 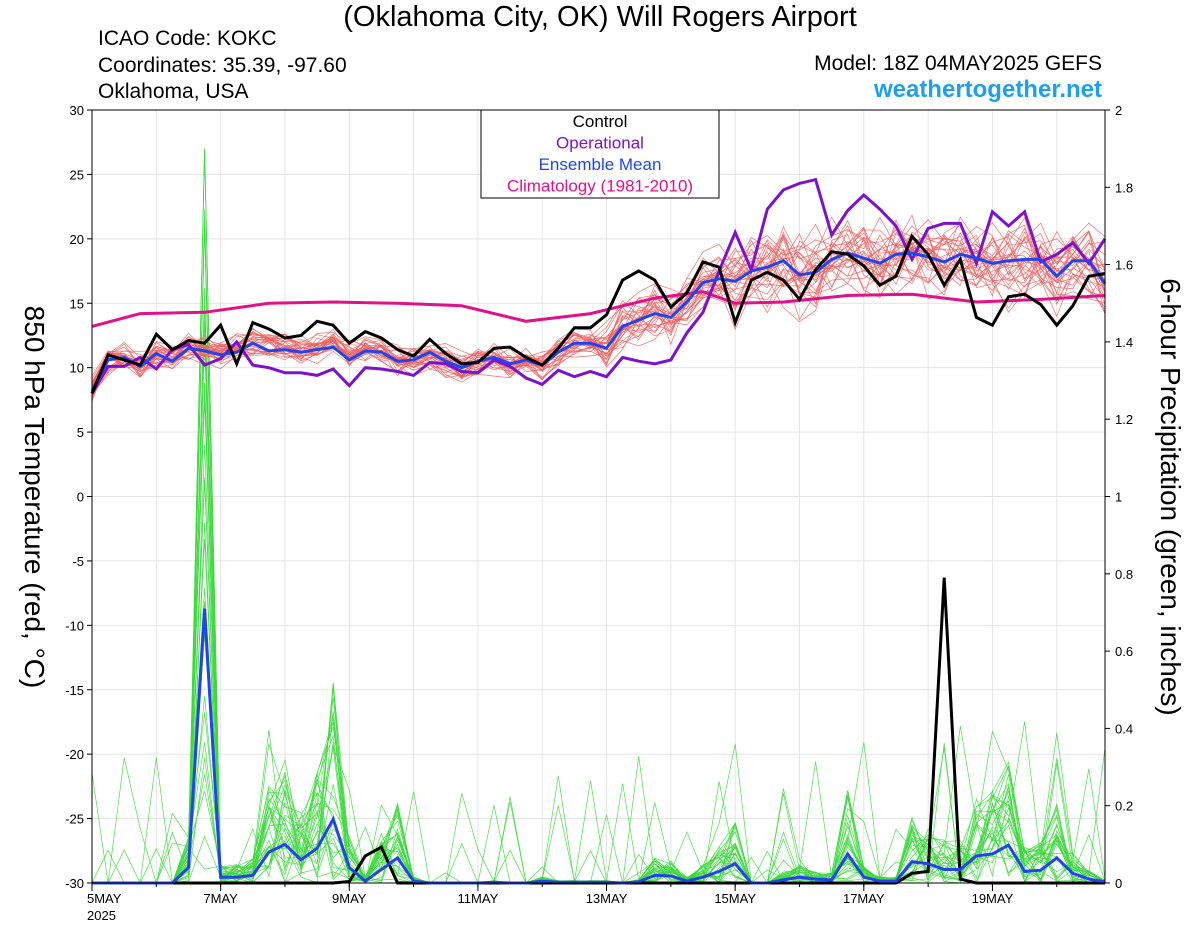 What do you see at coordinates (187, 38) in the screenshot?
I see `icao-code: ICAO Code: KOKC` at bounding box center [187, 38].